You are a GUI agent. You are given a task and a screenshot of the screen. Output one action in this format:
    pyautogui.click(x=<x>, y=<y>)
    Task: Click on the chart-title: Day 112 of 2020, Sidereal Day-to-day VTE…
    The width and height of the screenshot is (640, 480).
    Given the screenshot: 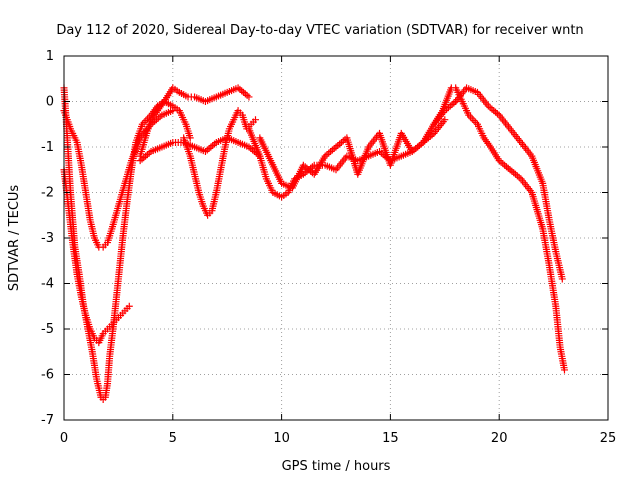 What is the action you would take?
    pyautogui.click(x=319, y=30)
    